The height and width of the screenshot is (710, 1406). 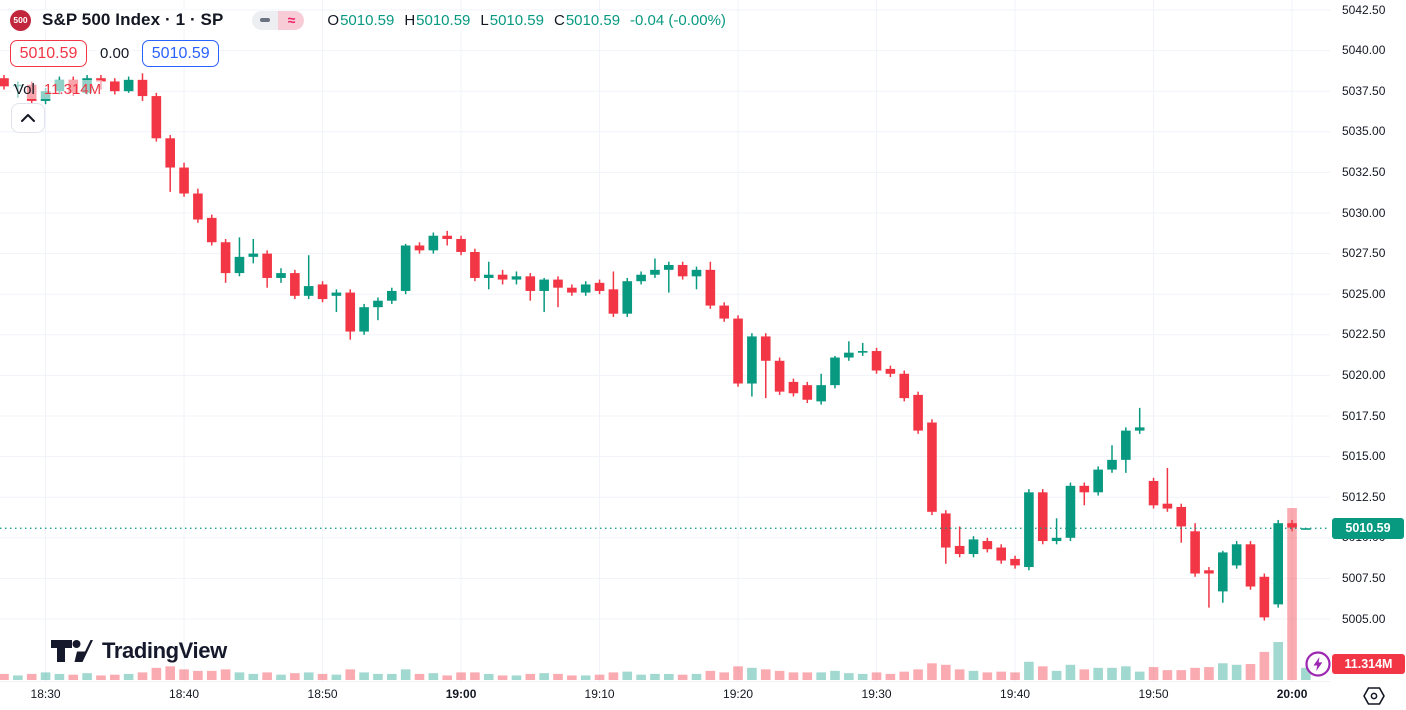 What do you see at coordinates (1364, 212) in the screenshot?
I see `price-tick-label: 5030.00` at bounding box center [1364, 212].